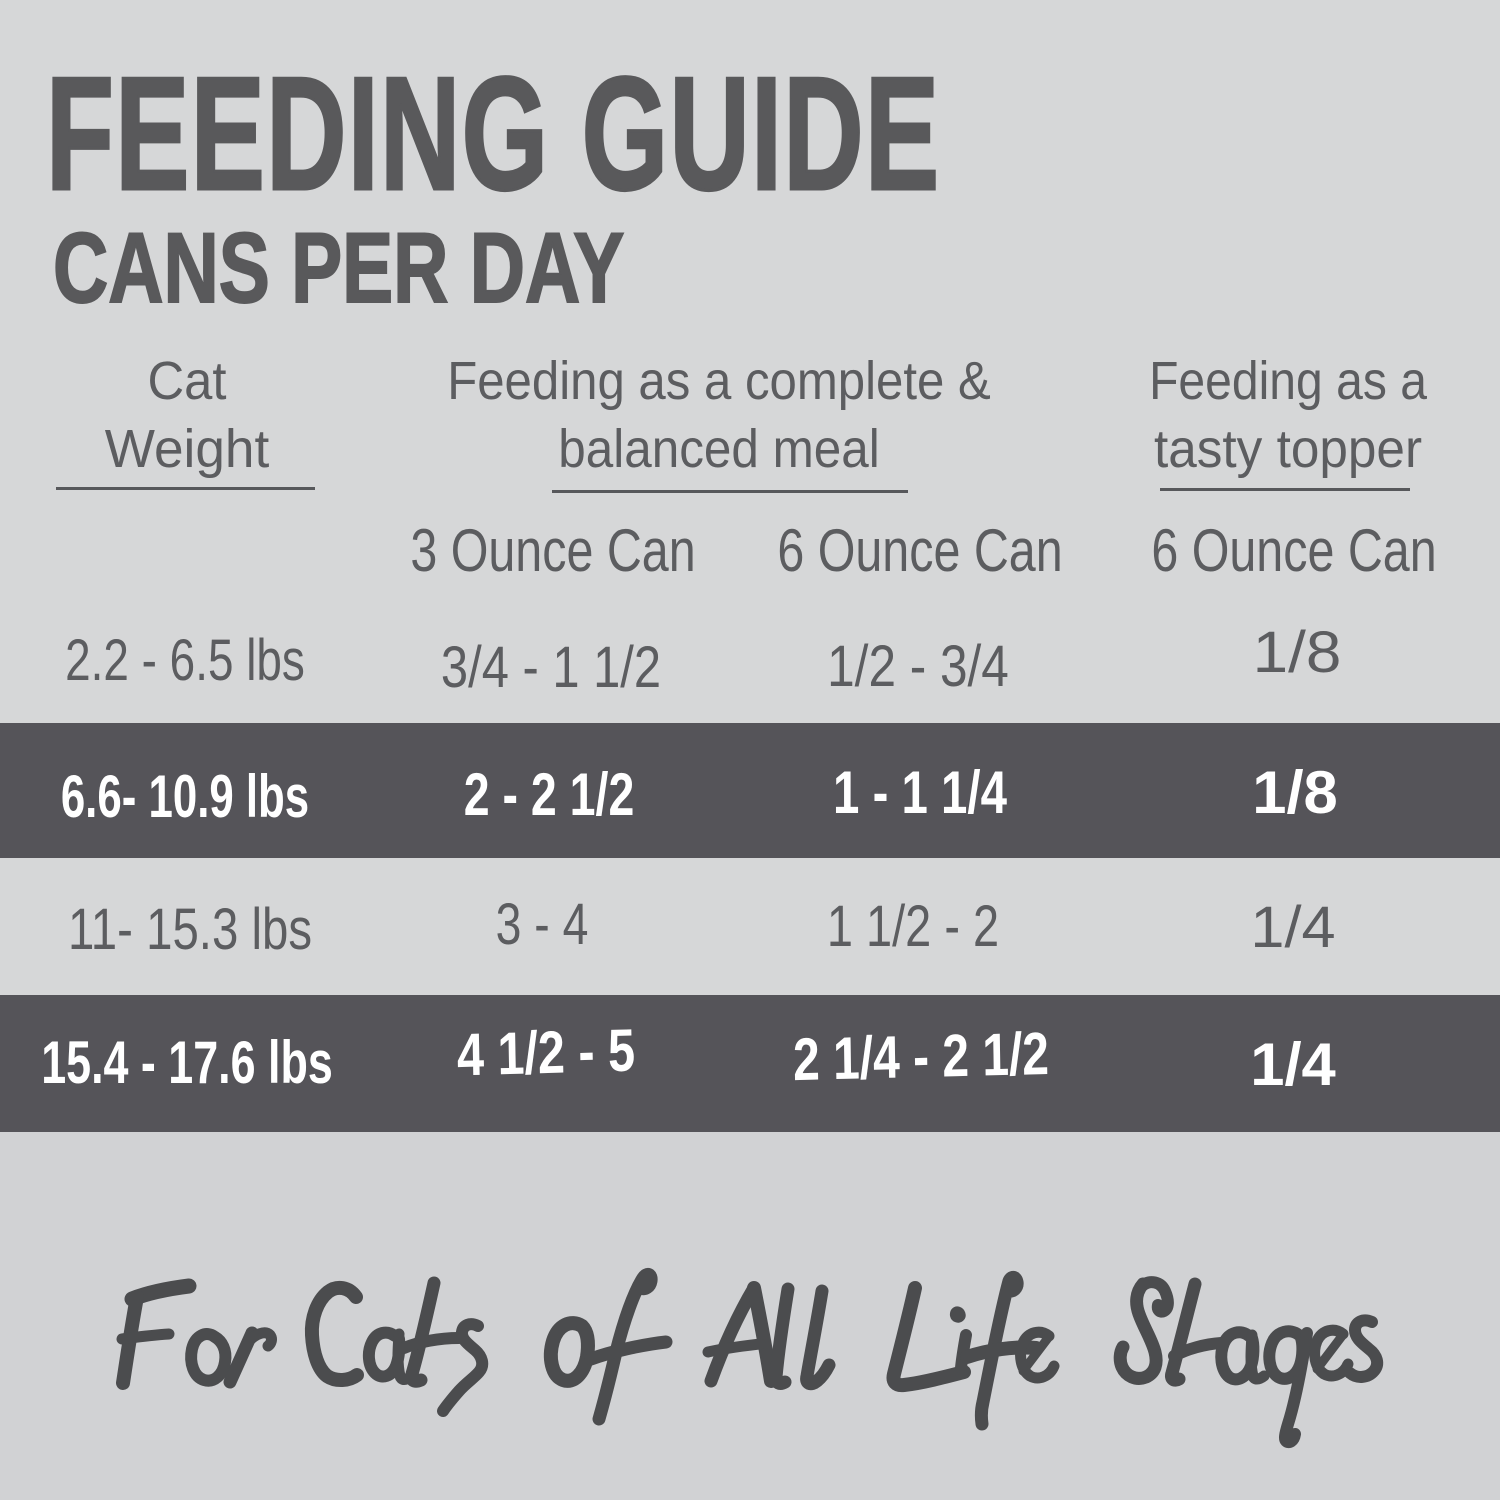  What do you see at coordinates (542, 924) in the screenshot?
I see `cell-row3-meal-3oz: 3 - 4` at bounding box center [542, 924].